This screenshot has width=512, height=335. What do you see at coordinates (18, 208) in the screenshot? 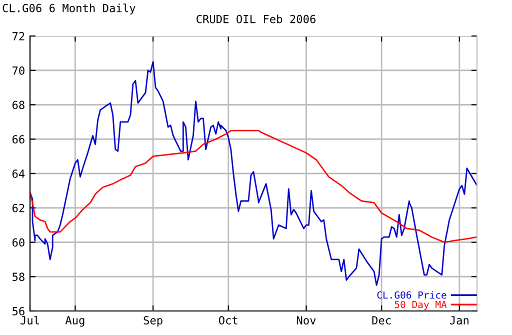
I see `y-tick-label: 62` at bounding box center [18, 208].